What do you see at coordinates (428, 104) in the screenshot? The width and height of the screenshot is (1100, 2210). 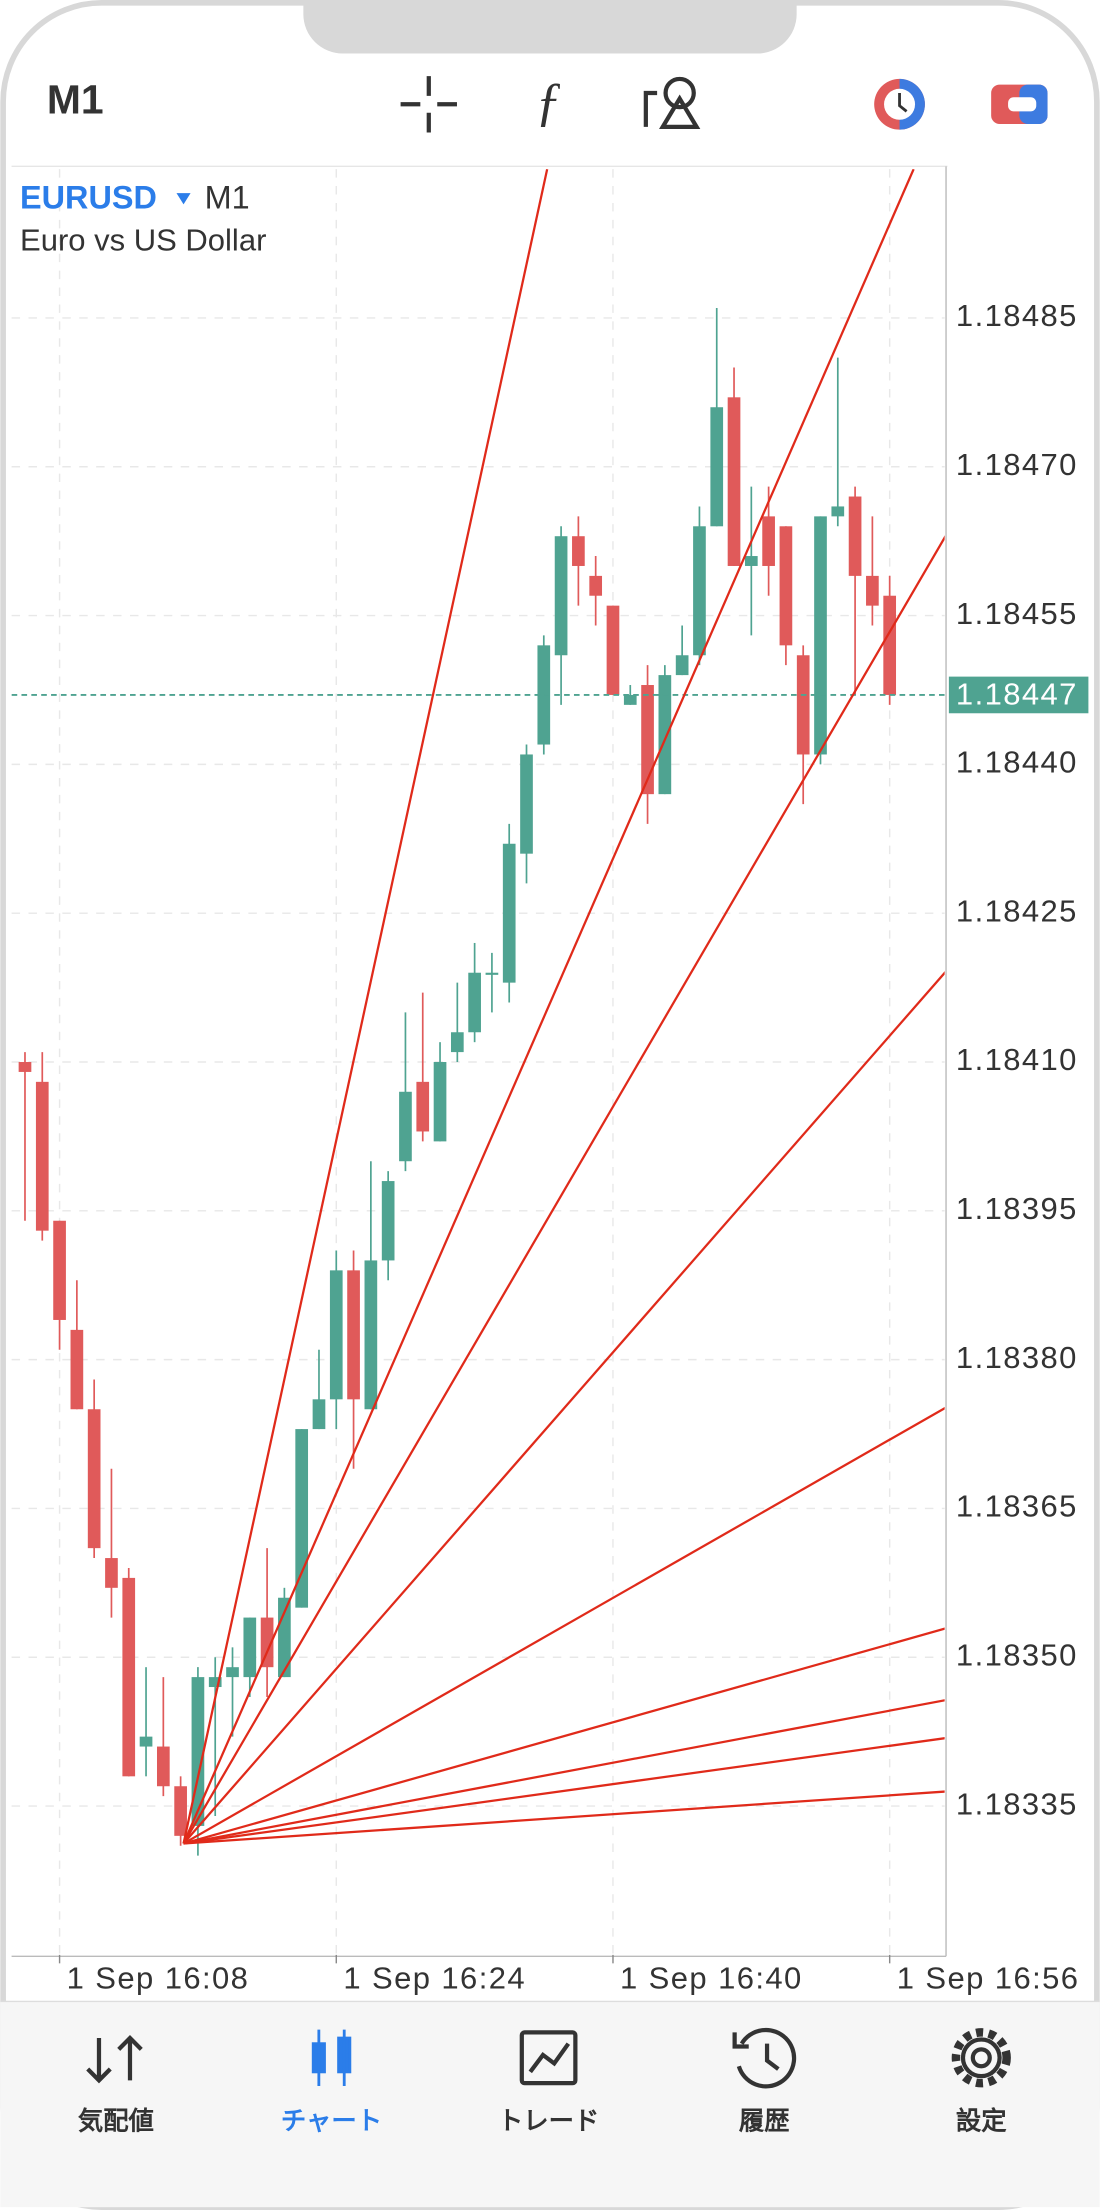 I see `crosshair-icon` at bounding box center [428, 104].